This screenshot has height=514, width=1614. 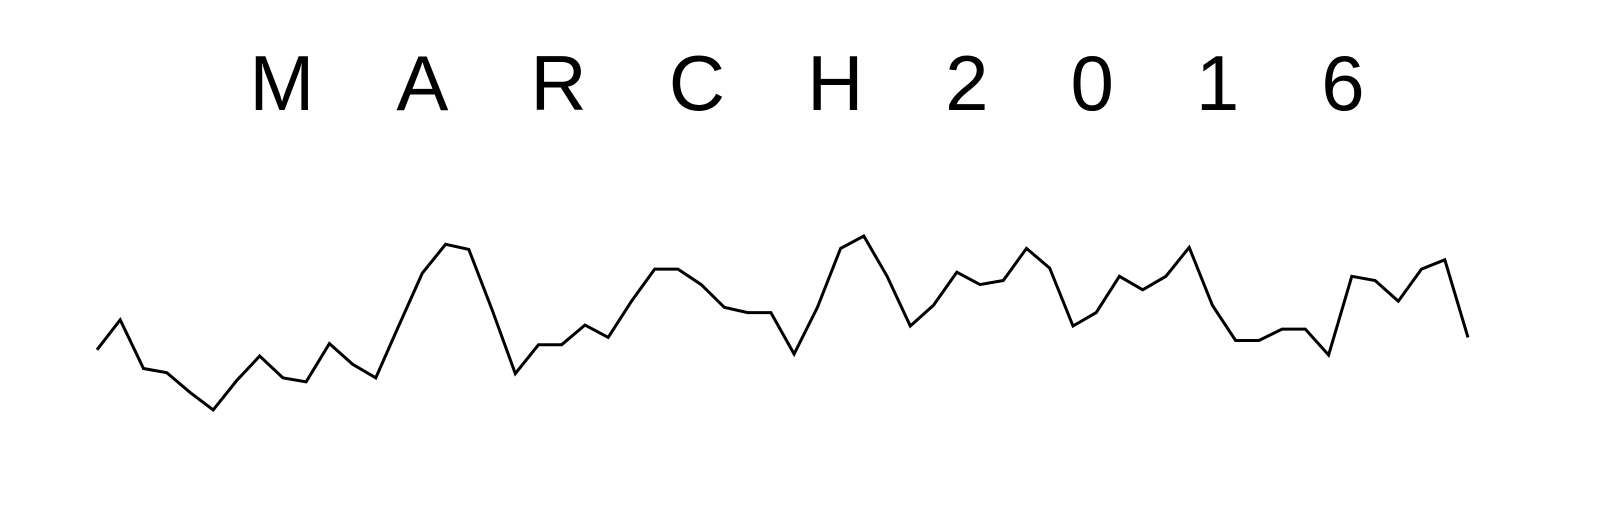 What do you see at coordinates (848, 83) in the screenshot?
I see `chart-title: MARCH 2016` at bounding box center [848, 83].